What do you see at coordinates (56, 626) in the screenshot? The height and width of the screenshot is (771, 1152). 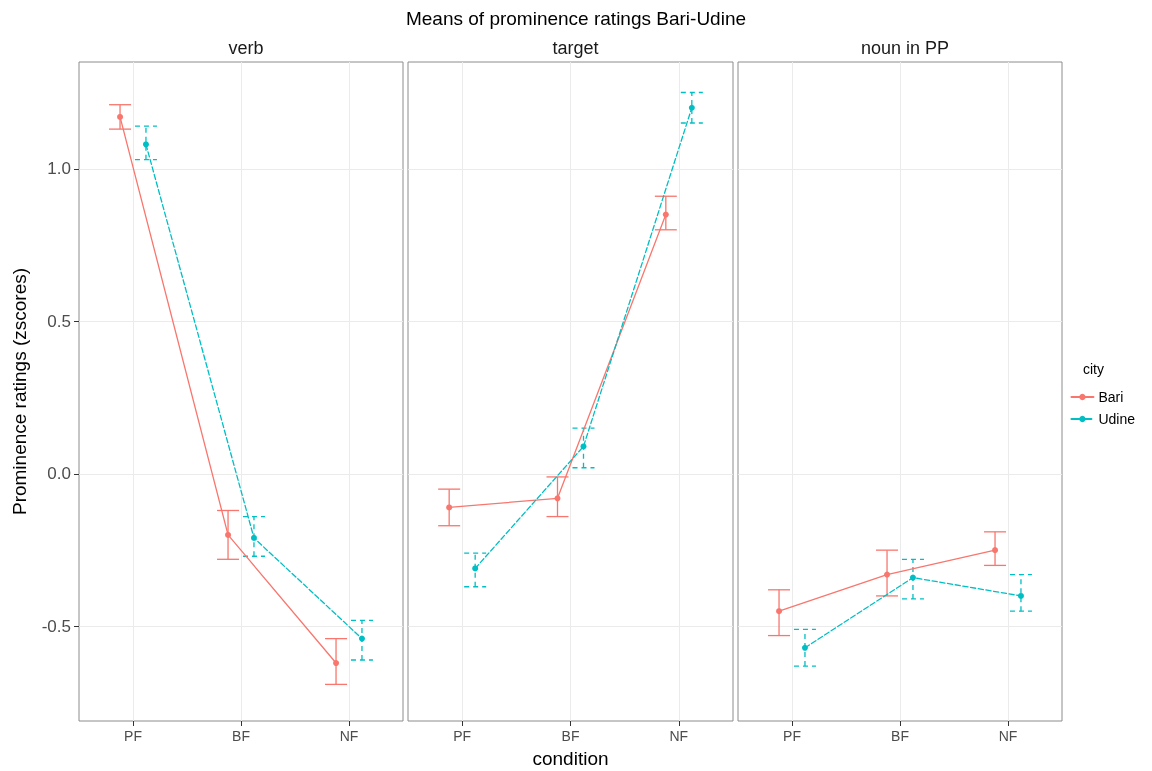 I see `y-tick-label: -0.5` at bounding box center [56, 626].